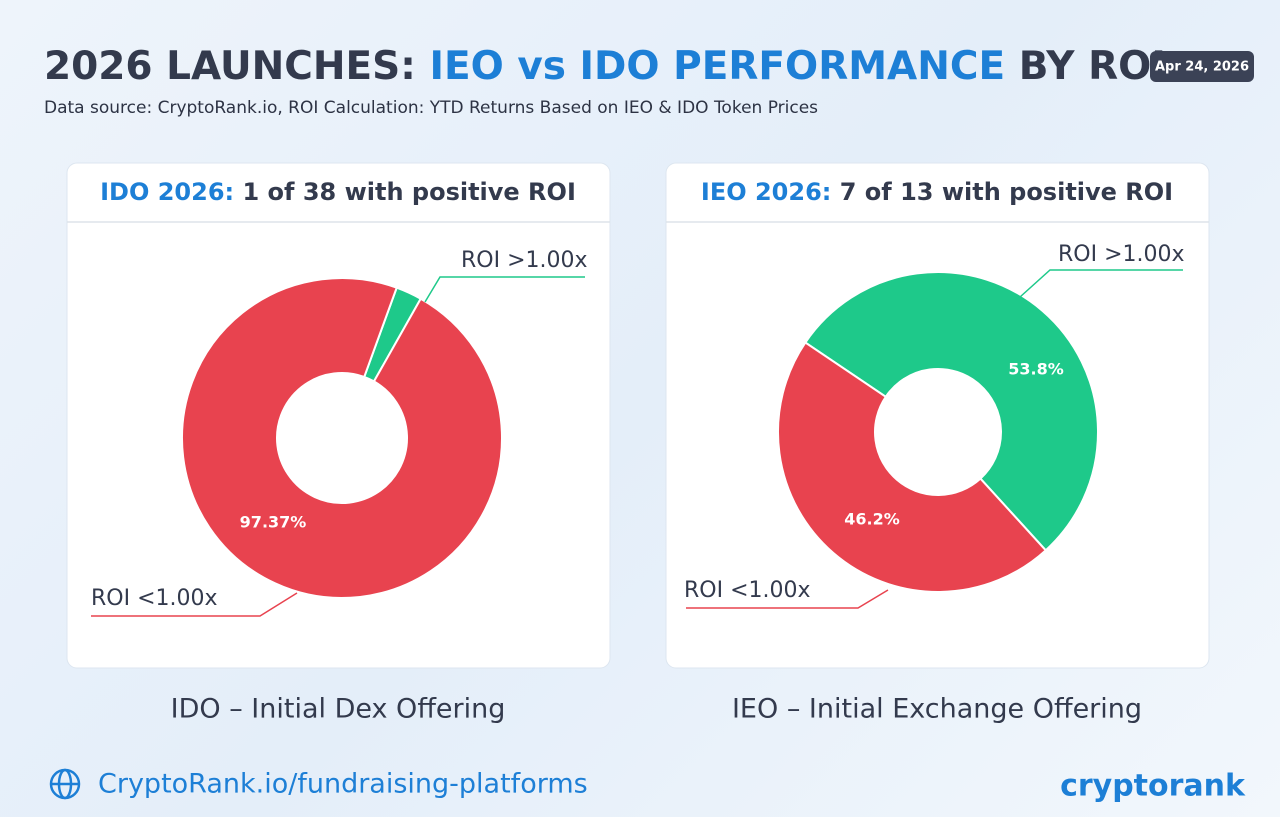  Describe the element at coordinates (343, 784) in the screenshot. I see `footer-link: CryptoRank.io/fundraising-platforms` at that location.